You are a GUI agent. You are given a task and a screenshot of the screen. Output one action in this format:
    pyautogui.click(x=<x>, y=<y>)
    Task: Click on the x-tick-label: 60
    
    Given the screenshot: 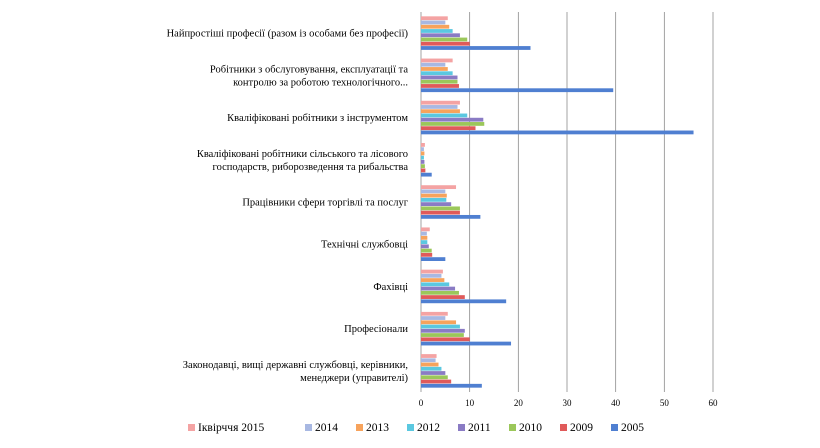 What is the action you would take?
    pyautogui.click(x=714, y=403)
    